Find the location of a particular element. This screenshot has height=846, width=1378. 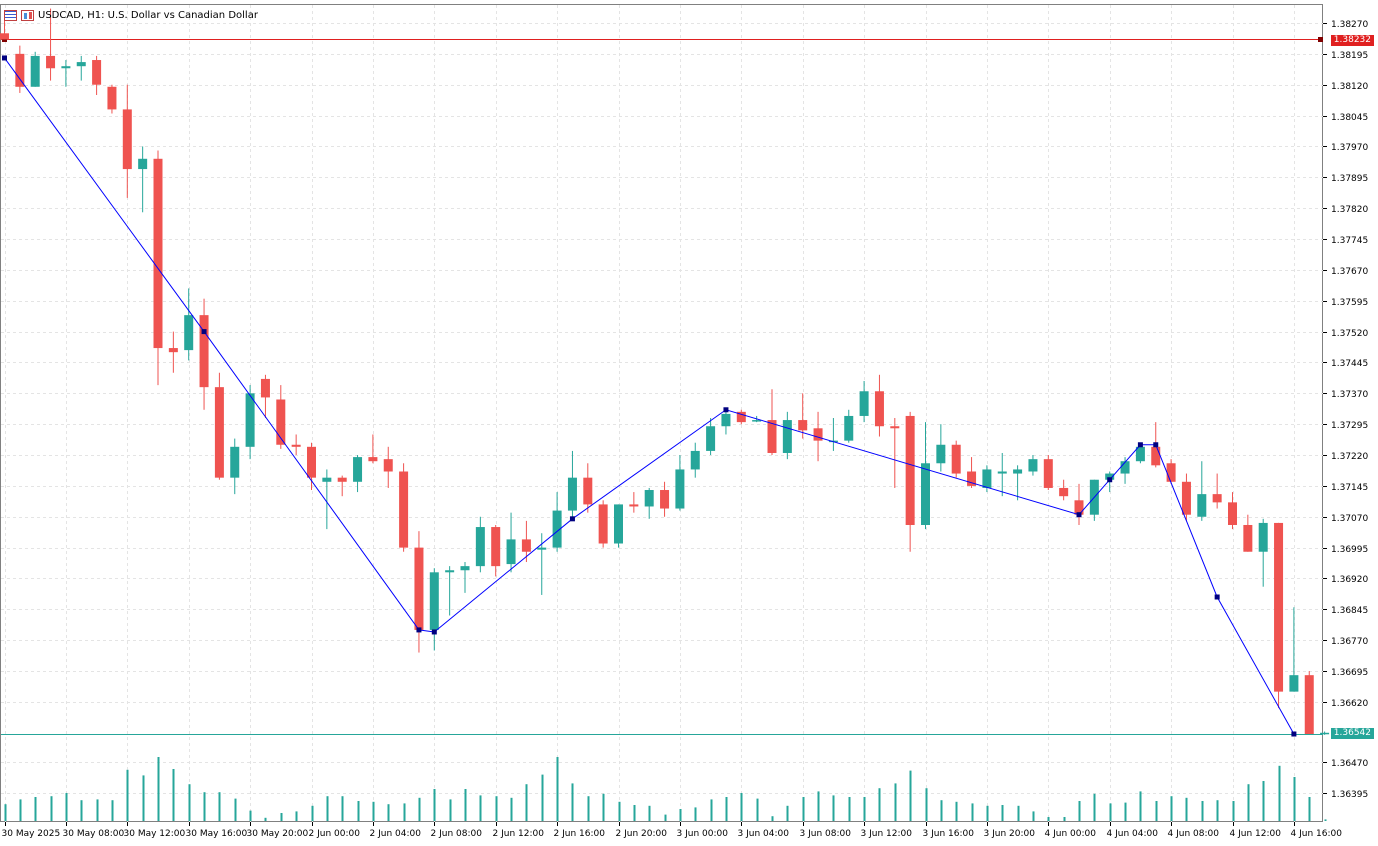

price-axis-label: 1.37820 is located at coordinates (1349, 210).